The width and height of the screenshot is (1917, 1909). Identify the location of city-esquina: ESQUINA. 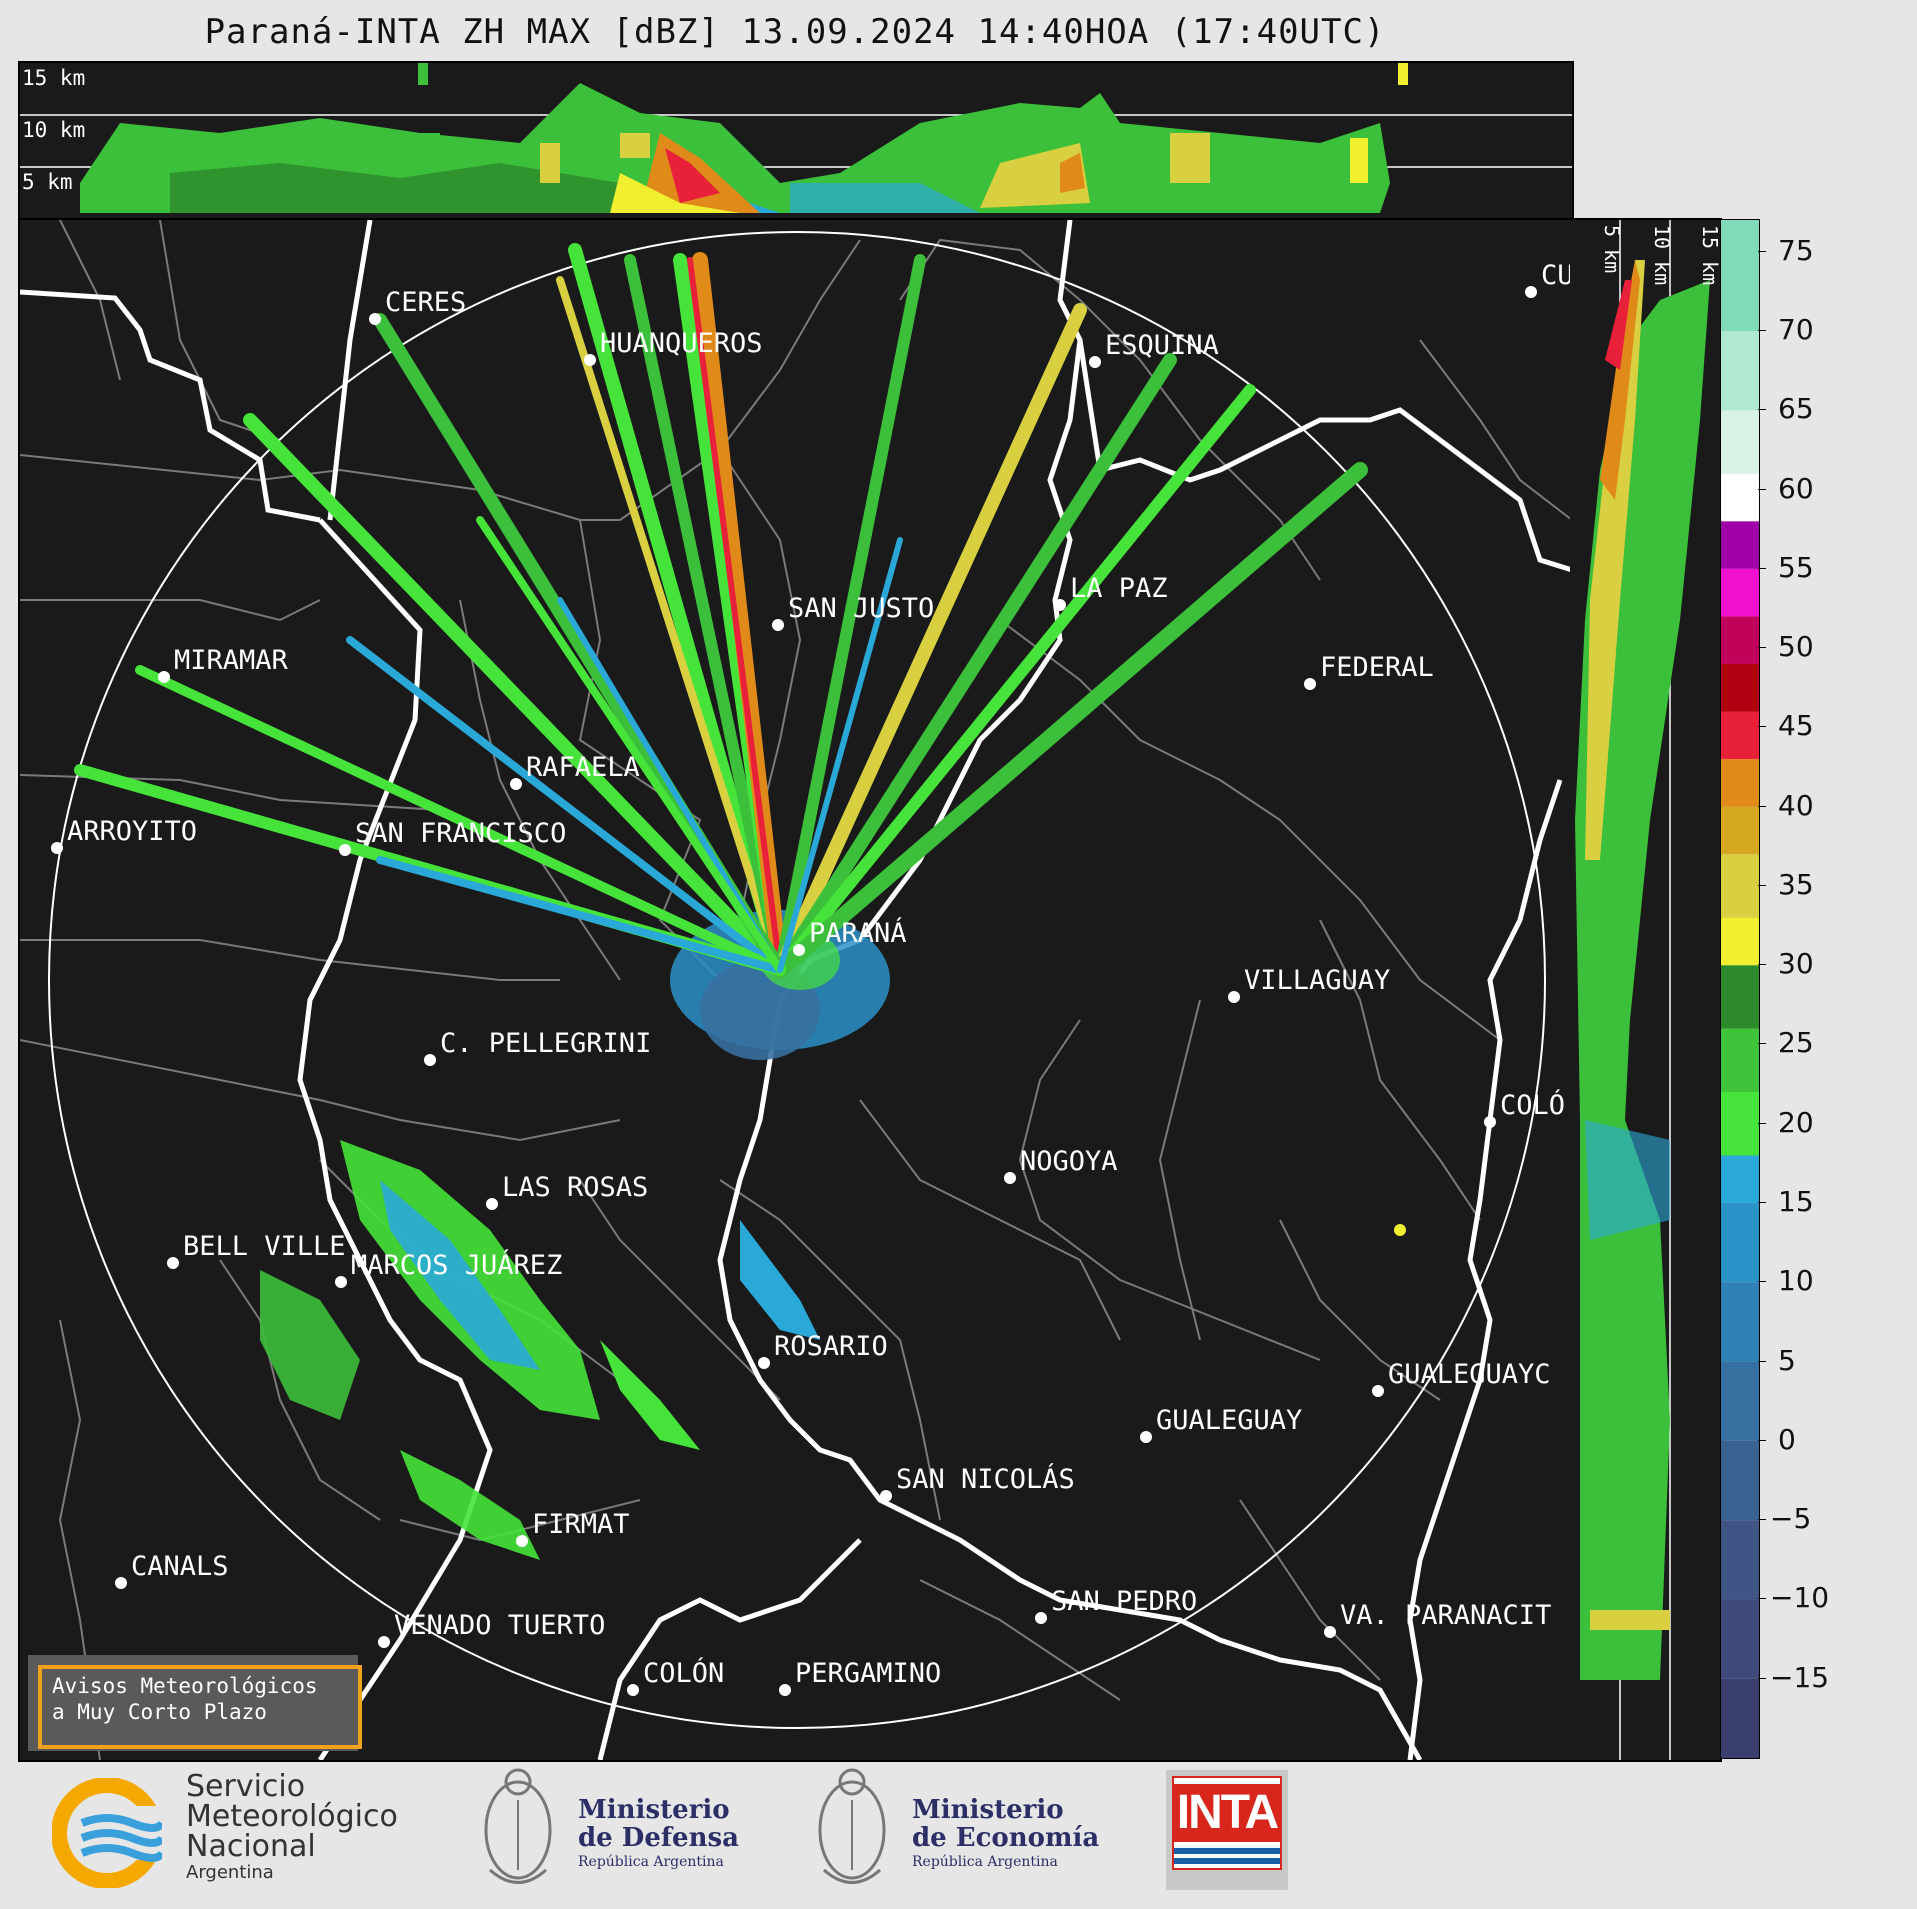
(1154, 349).